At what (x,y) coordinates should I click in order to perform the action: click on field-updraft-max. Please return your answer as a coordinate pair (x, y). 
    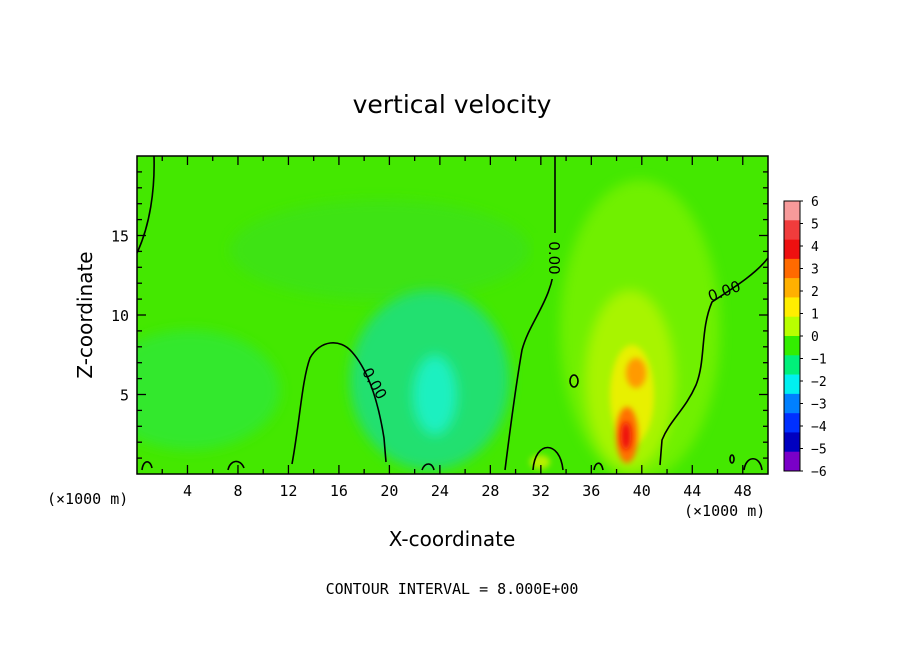
    Looking at the image, I should click on (626, 436).